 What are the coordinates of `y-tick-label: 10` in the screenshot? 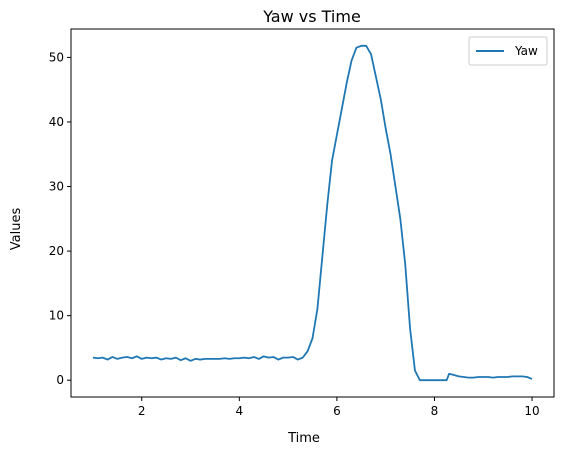 It's located at (56, 316).